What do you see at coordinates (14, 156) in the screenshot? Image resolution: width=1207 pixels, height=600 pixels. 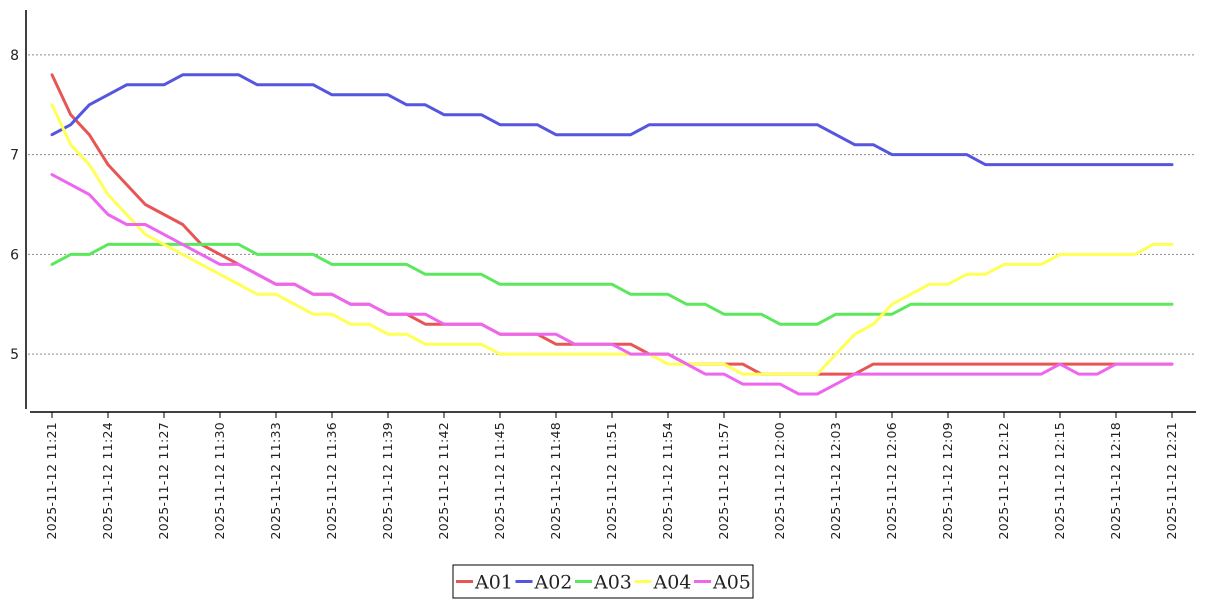 I see `y-tick-label: 7` at bounding box center [14, 156].